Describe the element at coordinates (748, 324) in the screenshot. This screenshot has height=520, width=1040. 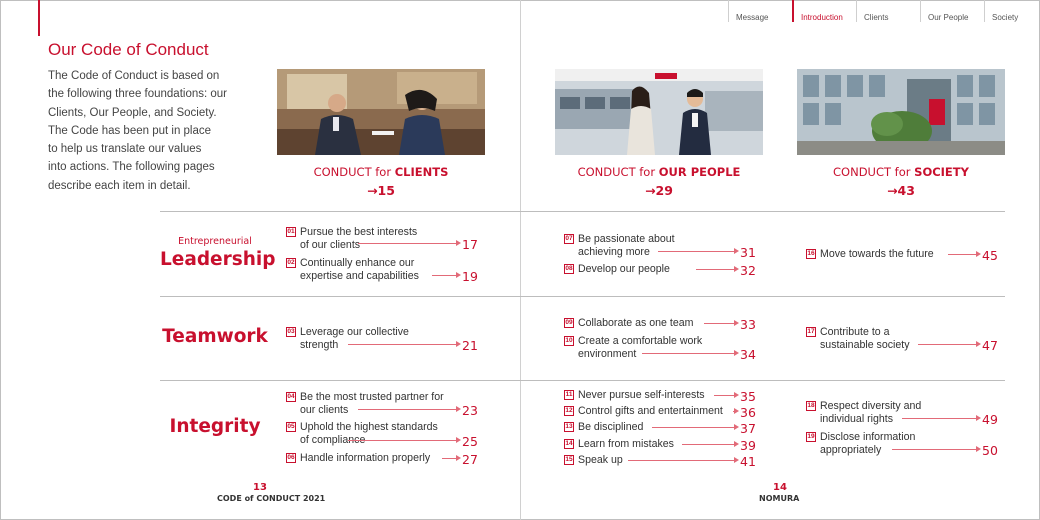
I see `item-page-number: 33` at that location.